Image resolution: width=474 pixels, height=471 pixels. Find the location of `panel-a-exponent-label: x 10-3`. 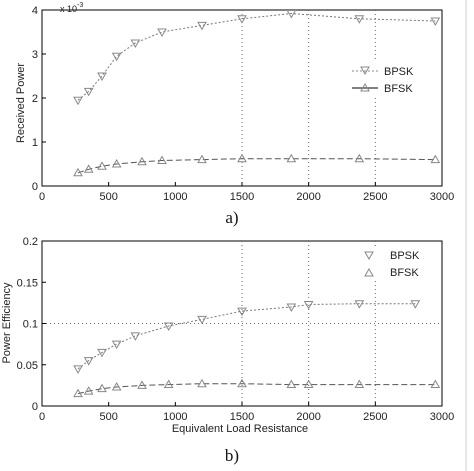

panel-a-exponent-label: x 10-3 is located at coordinates (71, 8).